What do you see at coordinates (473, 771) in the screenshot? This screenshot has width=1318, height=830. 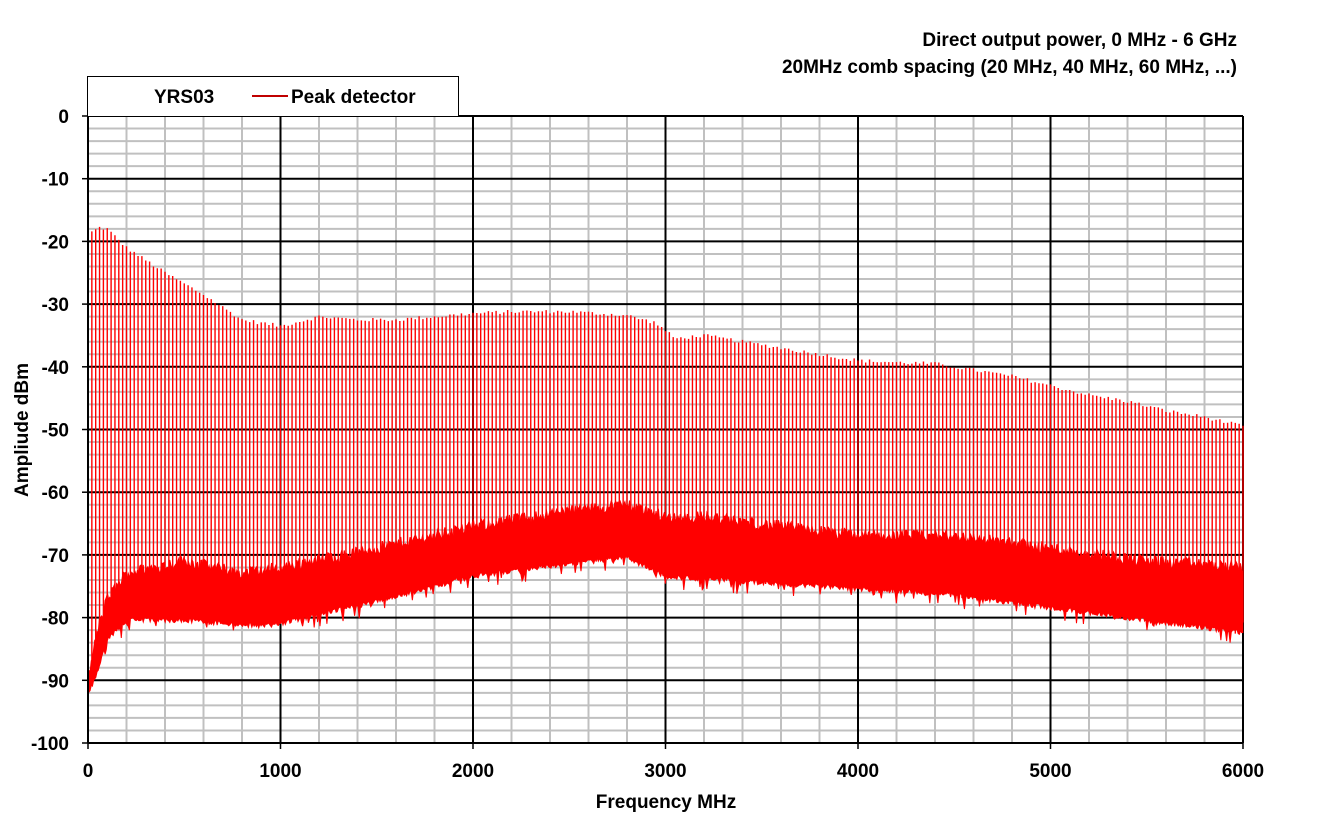 I see `x-tick-label: 2000` at bounding box center [473, 771].